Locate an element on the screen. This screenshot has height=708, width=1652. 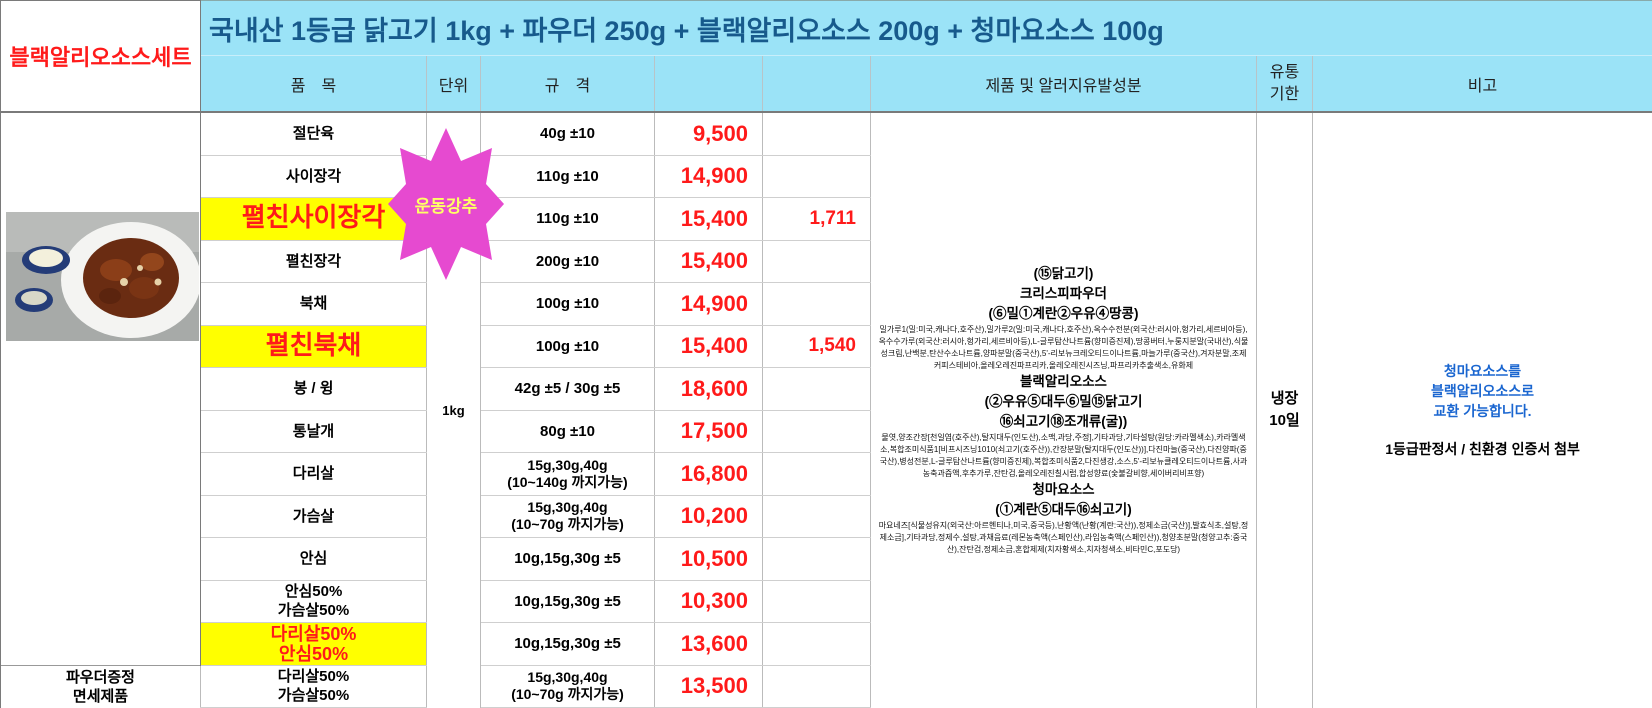
item-price: 9,500 is located at coordinates (709, 133).